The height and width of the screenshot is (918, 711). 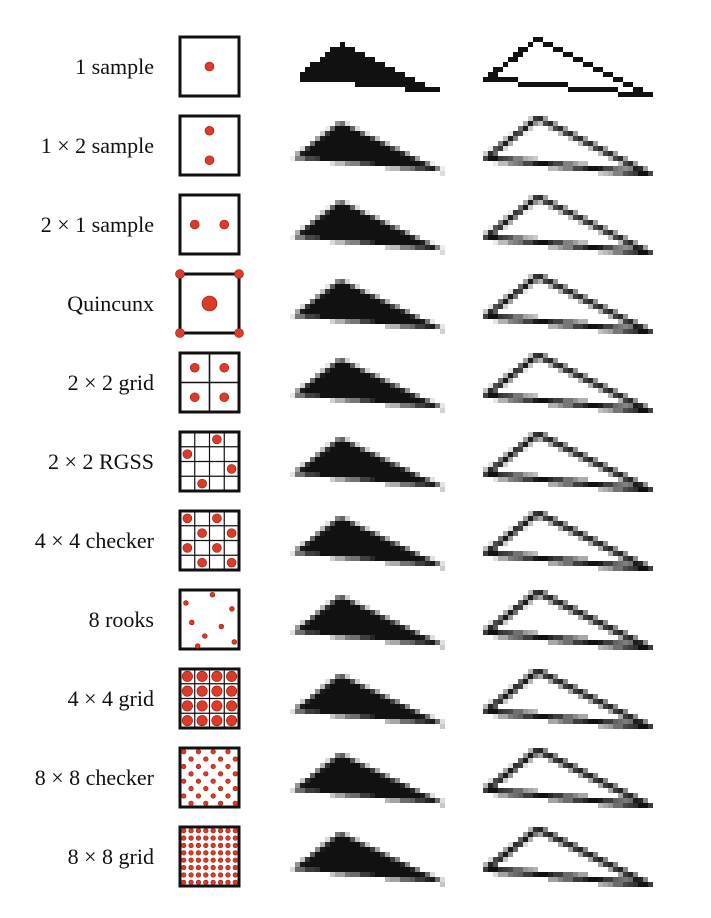 I want to click on pixel-frame, so click(x=209, y=619).